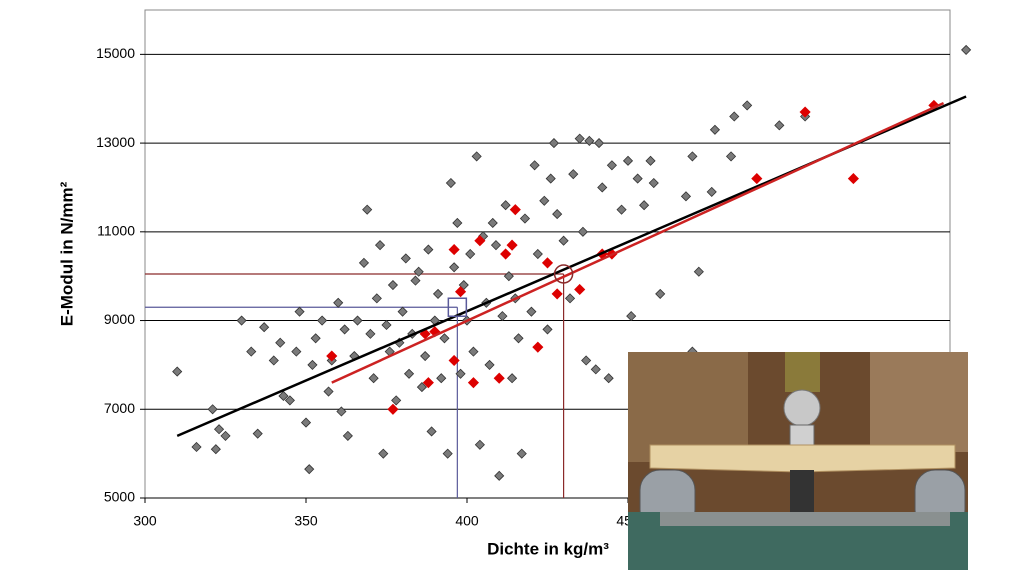 This screenshot has height=570, width=1020. Describe the element at coordinates (548, 548) in the screenshot. I see `x-axis-label: Dichte in kg/m³` at that location.